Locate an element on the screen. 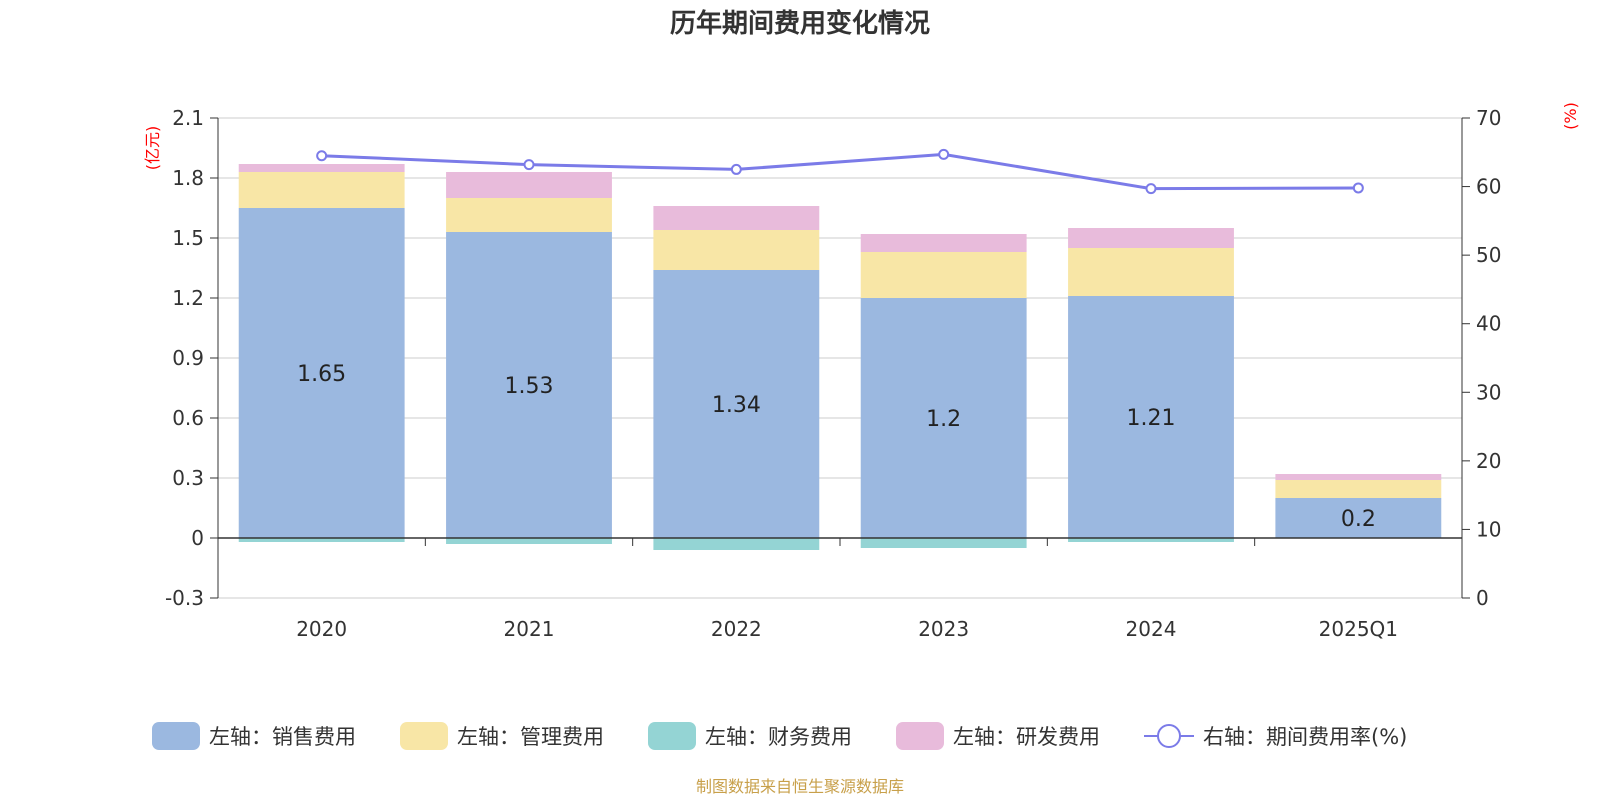 The width and height of the screenshot is (1600, 800). rate-line-path is located at coordinates (840, 171).